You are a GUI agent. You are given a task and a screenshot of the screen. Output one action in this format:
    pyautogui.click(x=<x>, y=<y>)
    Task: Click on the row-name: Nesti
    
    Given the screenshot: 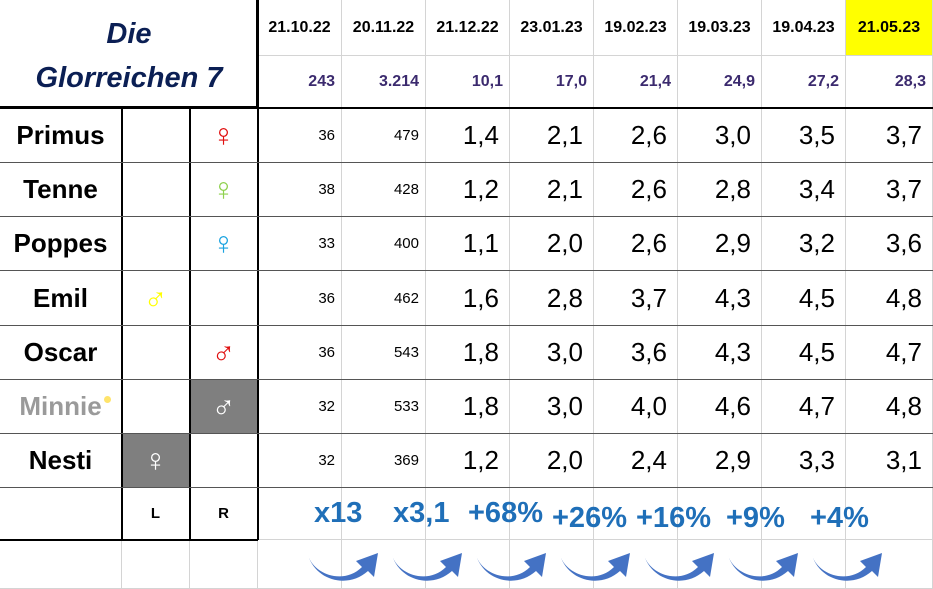 What is the action you would take?
    pyautogui.click(x=61, y=461)
    